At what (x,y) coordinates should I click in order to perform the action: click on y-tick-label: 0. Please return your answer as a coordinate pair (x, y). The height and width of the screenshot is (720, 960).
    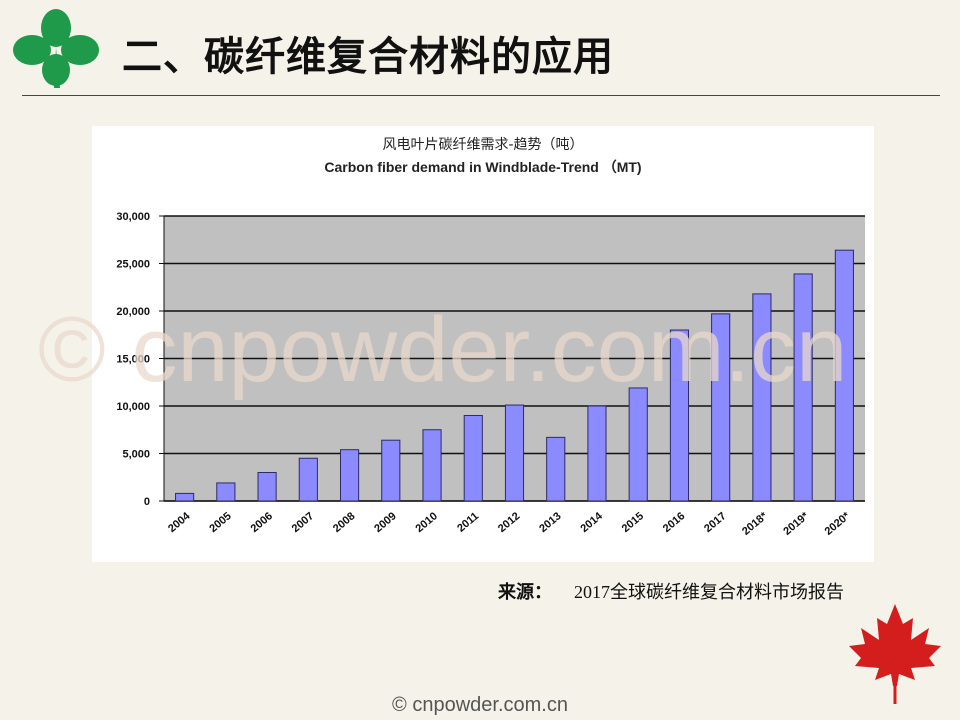
    Looking at the image, I should click on (147, 502).